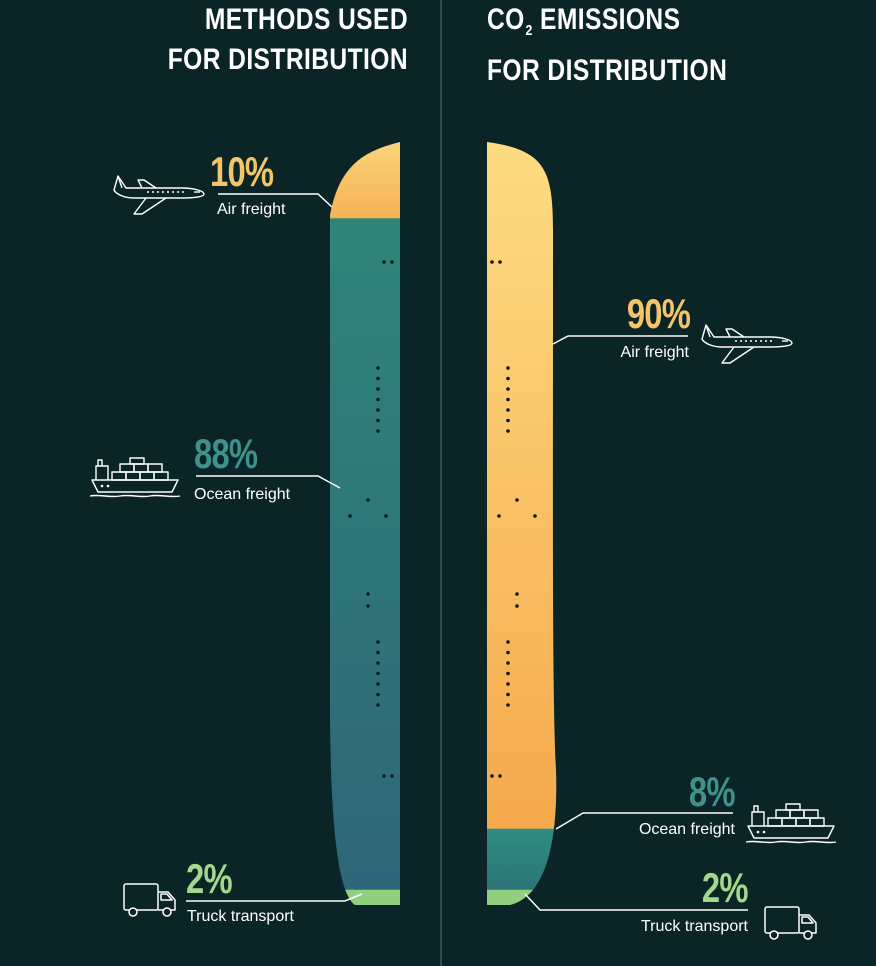 Image resolution: width=876 pixels, height=966 pixels. What do you see at coordinates (242, 171) in the screenshot?
I see `data-label-air-methods: 10%` at bounding box center [242, 171].